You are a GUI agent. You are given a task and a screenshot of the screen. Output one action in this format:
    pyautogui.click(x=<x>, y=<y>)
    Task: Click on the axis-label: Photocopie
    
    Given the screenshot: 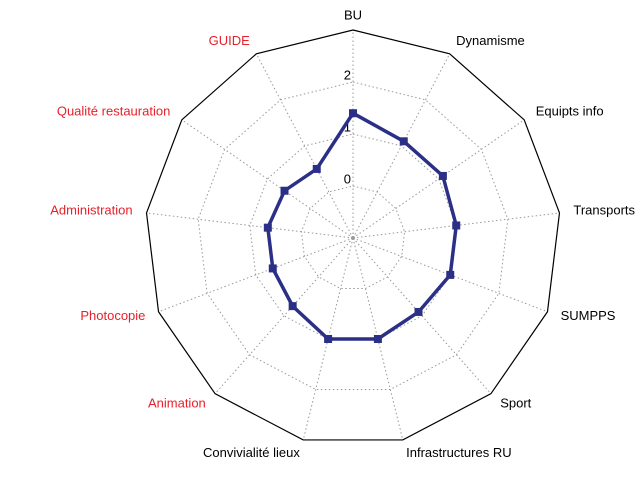 What is the action you would take?
    pyautogui.click(x=112, y=315)
    